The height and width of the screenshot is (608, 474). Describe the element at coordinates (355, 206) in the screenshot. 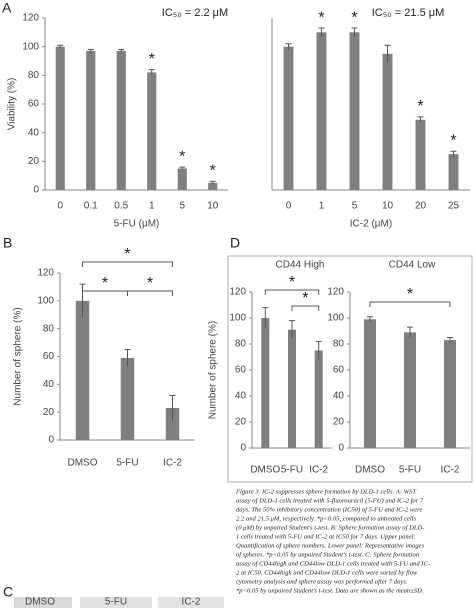

I see `x-tick-label: 5` at that location.